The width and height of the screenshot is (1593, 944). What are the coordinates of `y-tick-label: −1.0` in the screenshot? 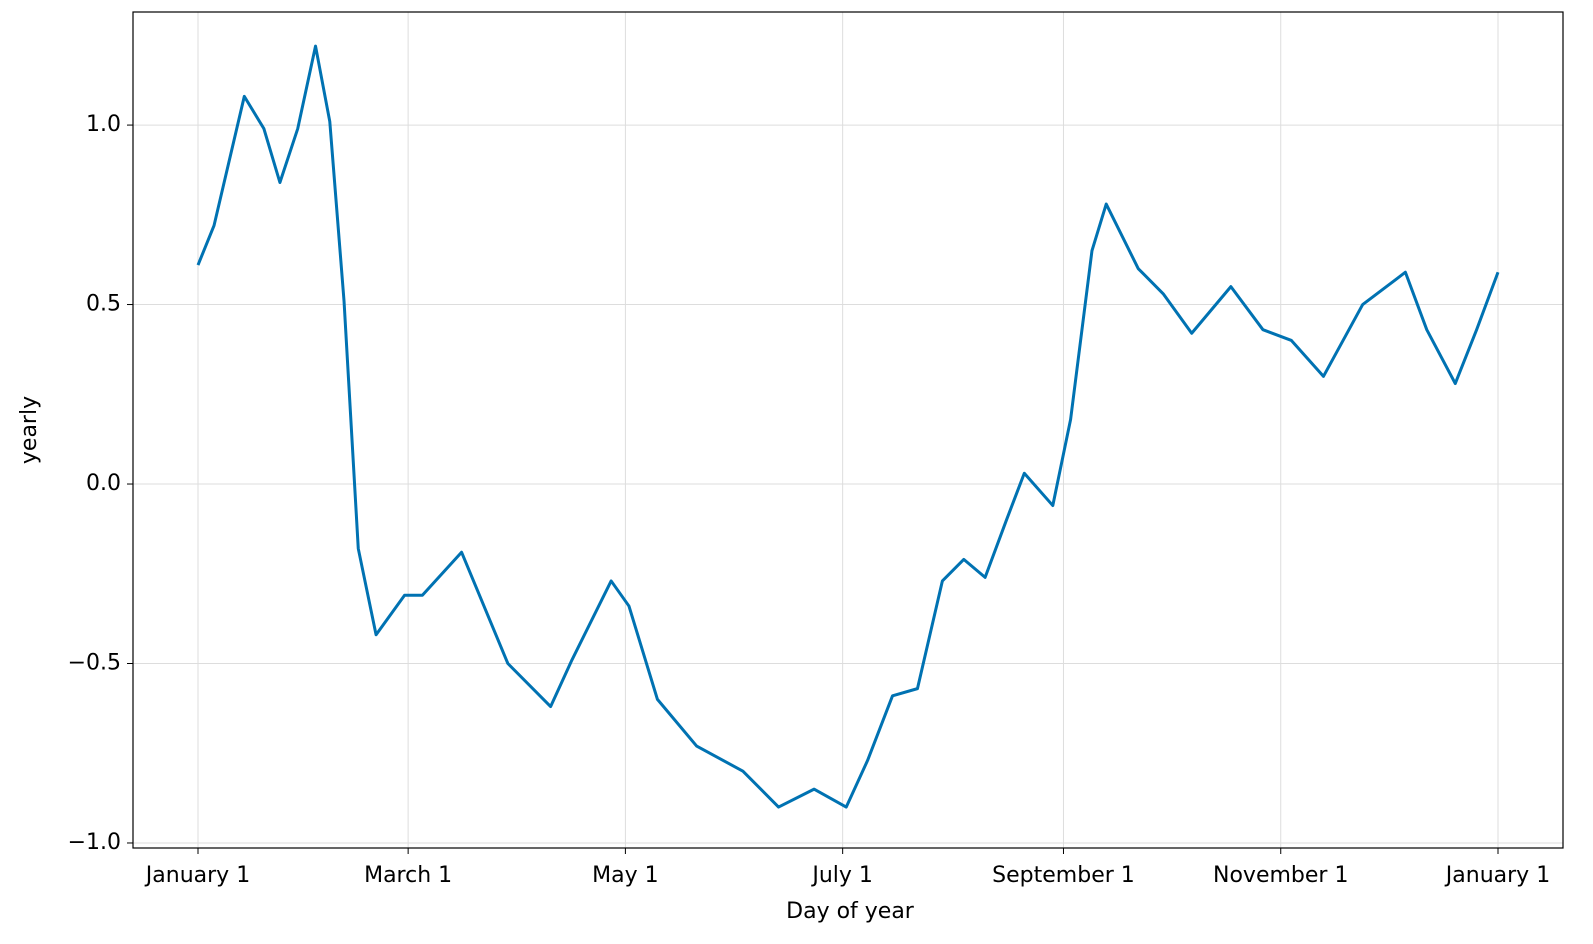 It's located at (94, 842).